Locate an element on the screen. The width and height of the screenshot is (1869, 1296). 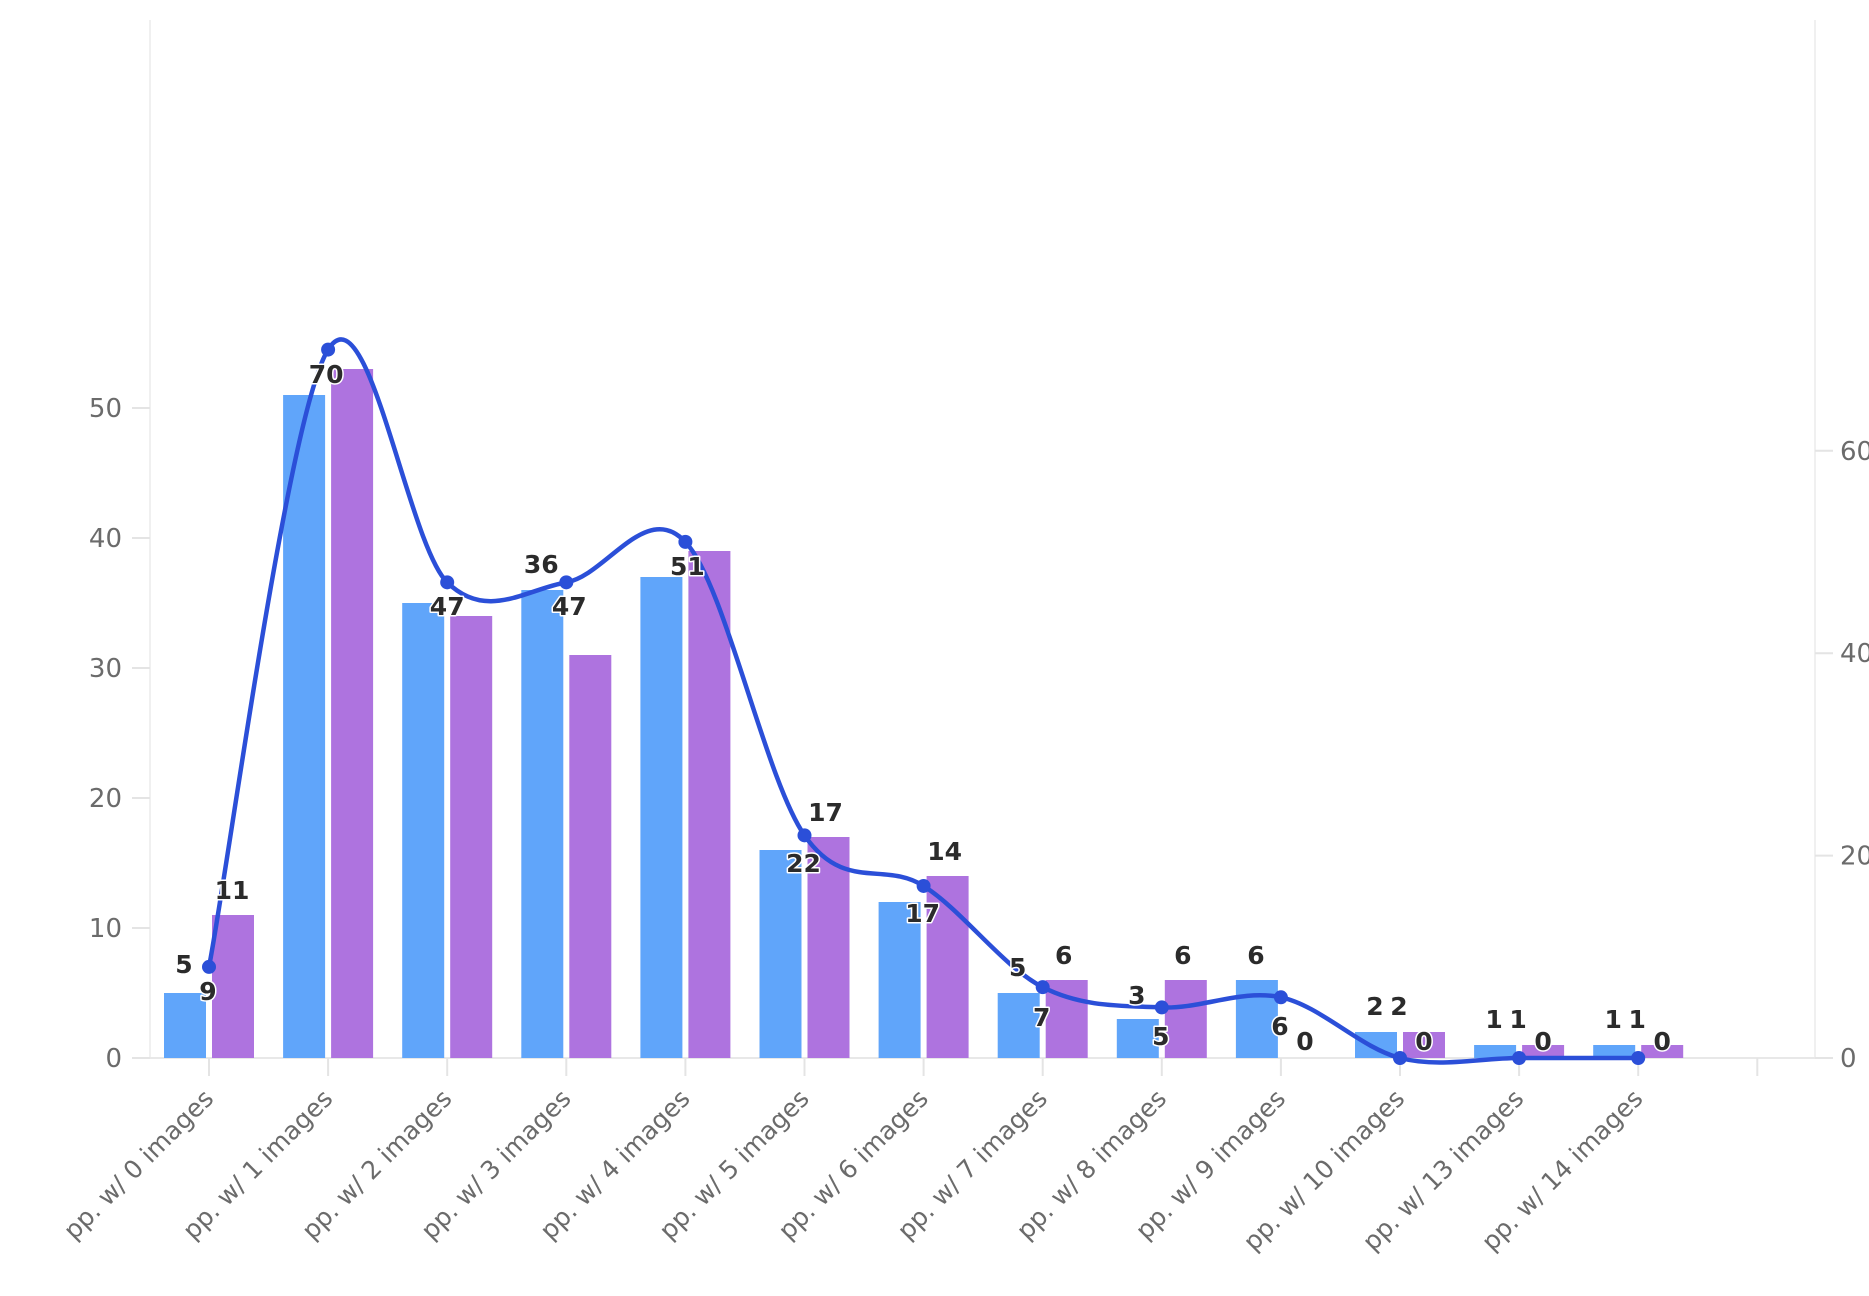
data-label: 70 is located at coordinates (326, 374).